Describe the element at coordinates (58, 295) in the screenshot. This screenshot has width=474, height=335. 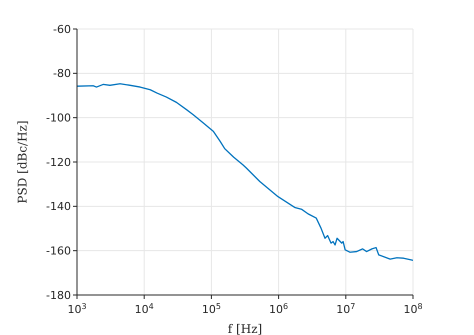
I see `y-tick-label: -180` at that location.